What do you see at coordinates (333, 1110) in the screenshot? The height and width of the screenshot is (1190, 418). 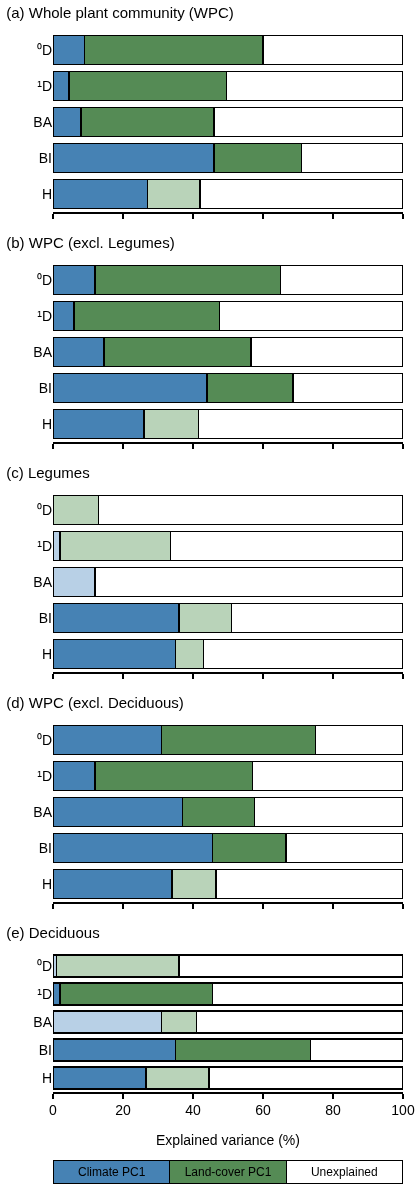 I see `x-tick-label: 80` at bounding box center [333, 1110].